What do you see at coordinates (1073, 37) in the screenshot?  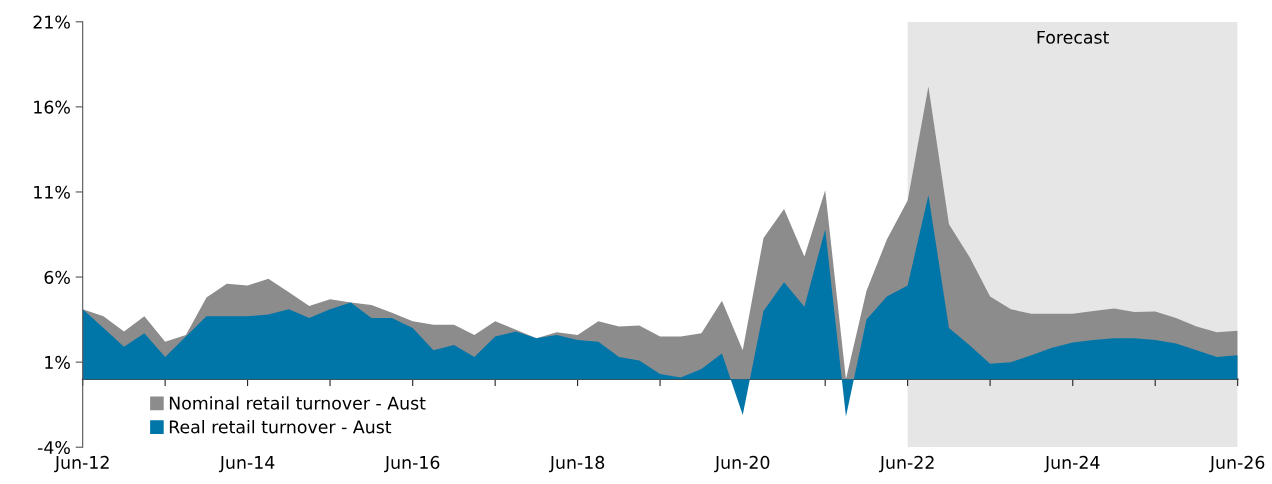 I see `band-label: Forecast` at bounding box center [1073, 37].